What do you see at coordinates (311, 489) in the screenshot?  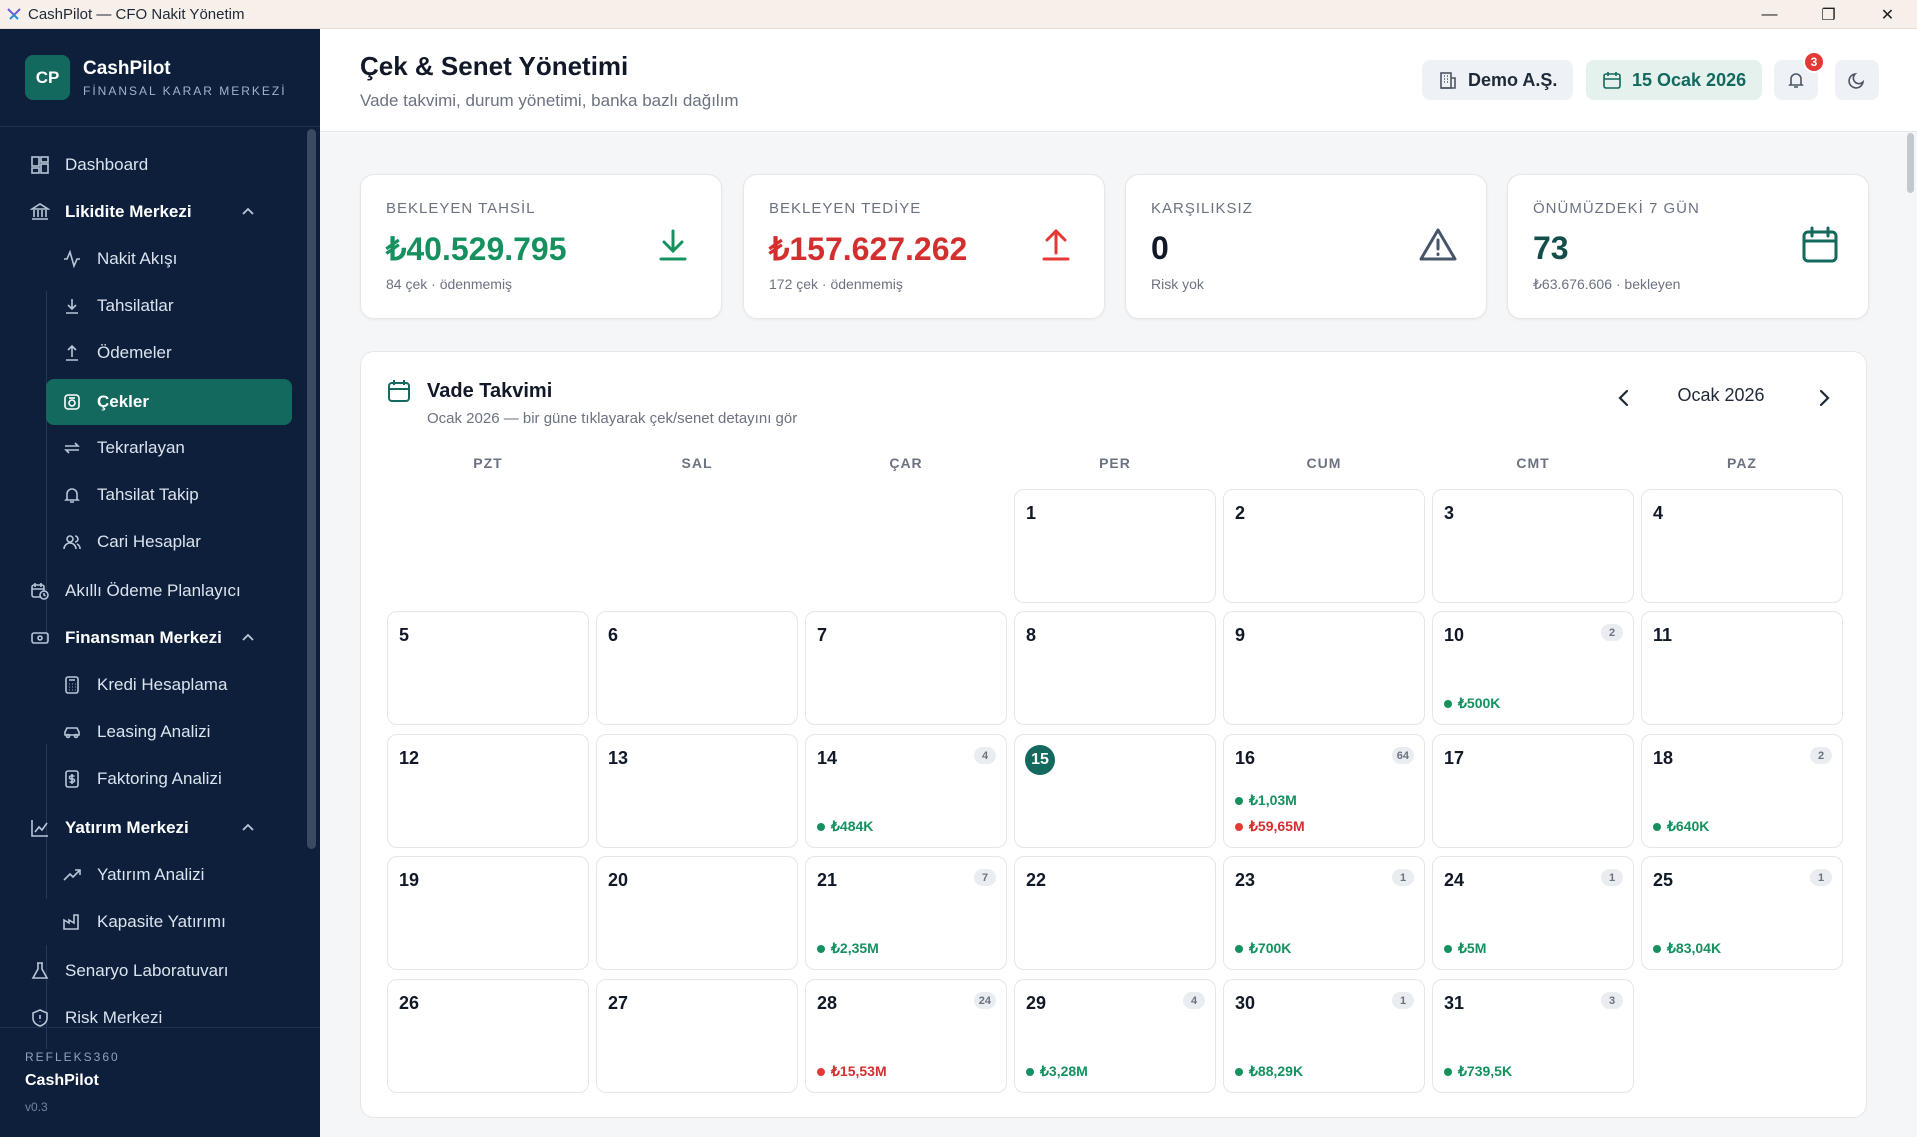 I see `sidebar-scrollbar` at bounding box center [311, 489].